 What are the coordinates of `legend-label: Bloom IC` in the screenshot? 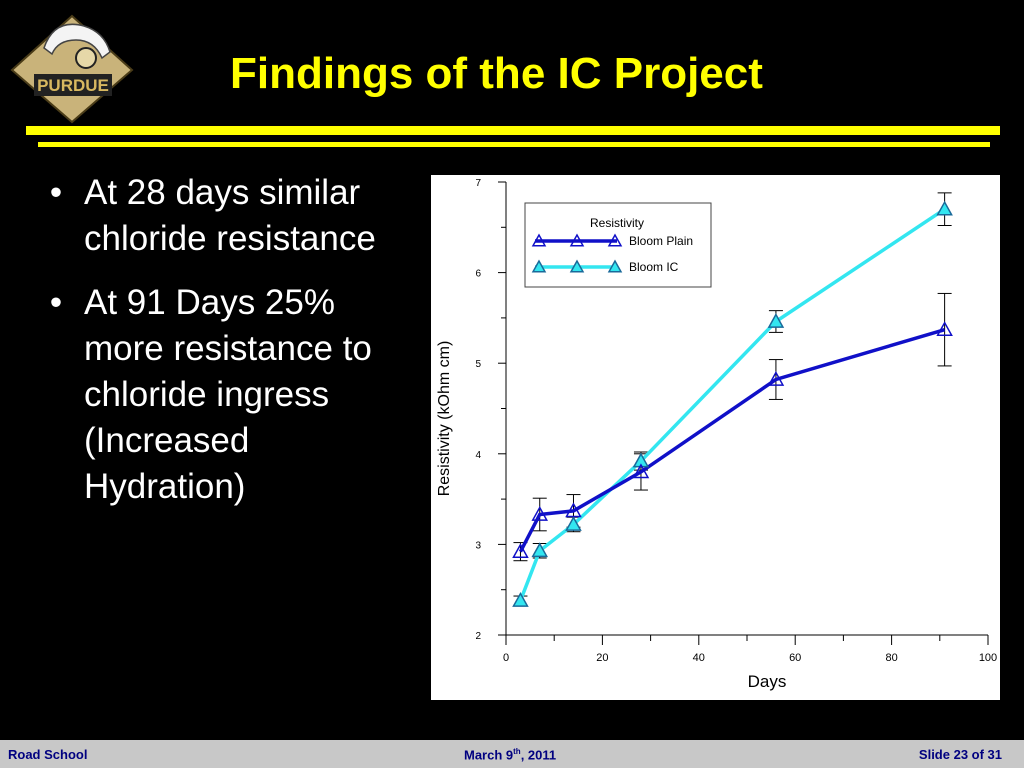 It's located at (654, 267).